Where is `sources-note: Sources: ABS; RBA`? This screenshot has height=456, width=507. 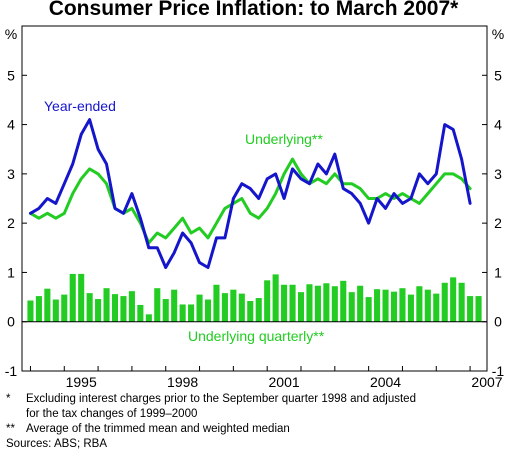
sources-note: Sources: ABS; RBA is located at coordinates (56, 444).